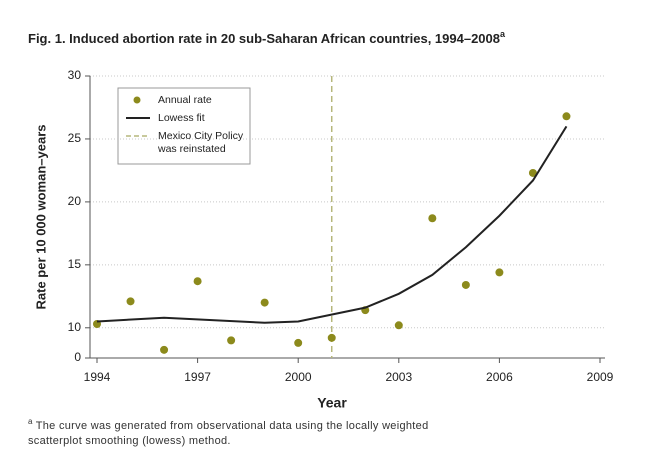 The image size is (650, 458). I want to click on x-tick-label: 2009, so click(600, 377).